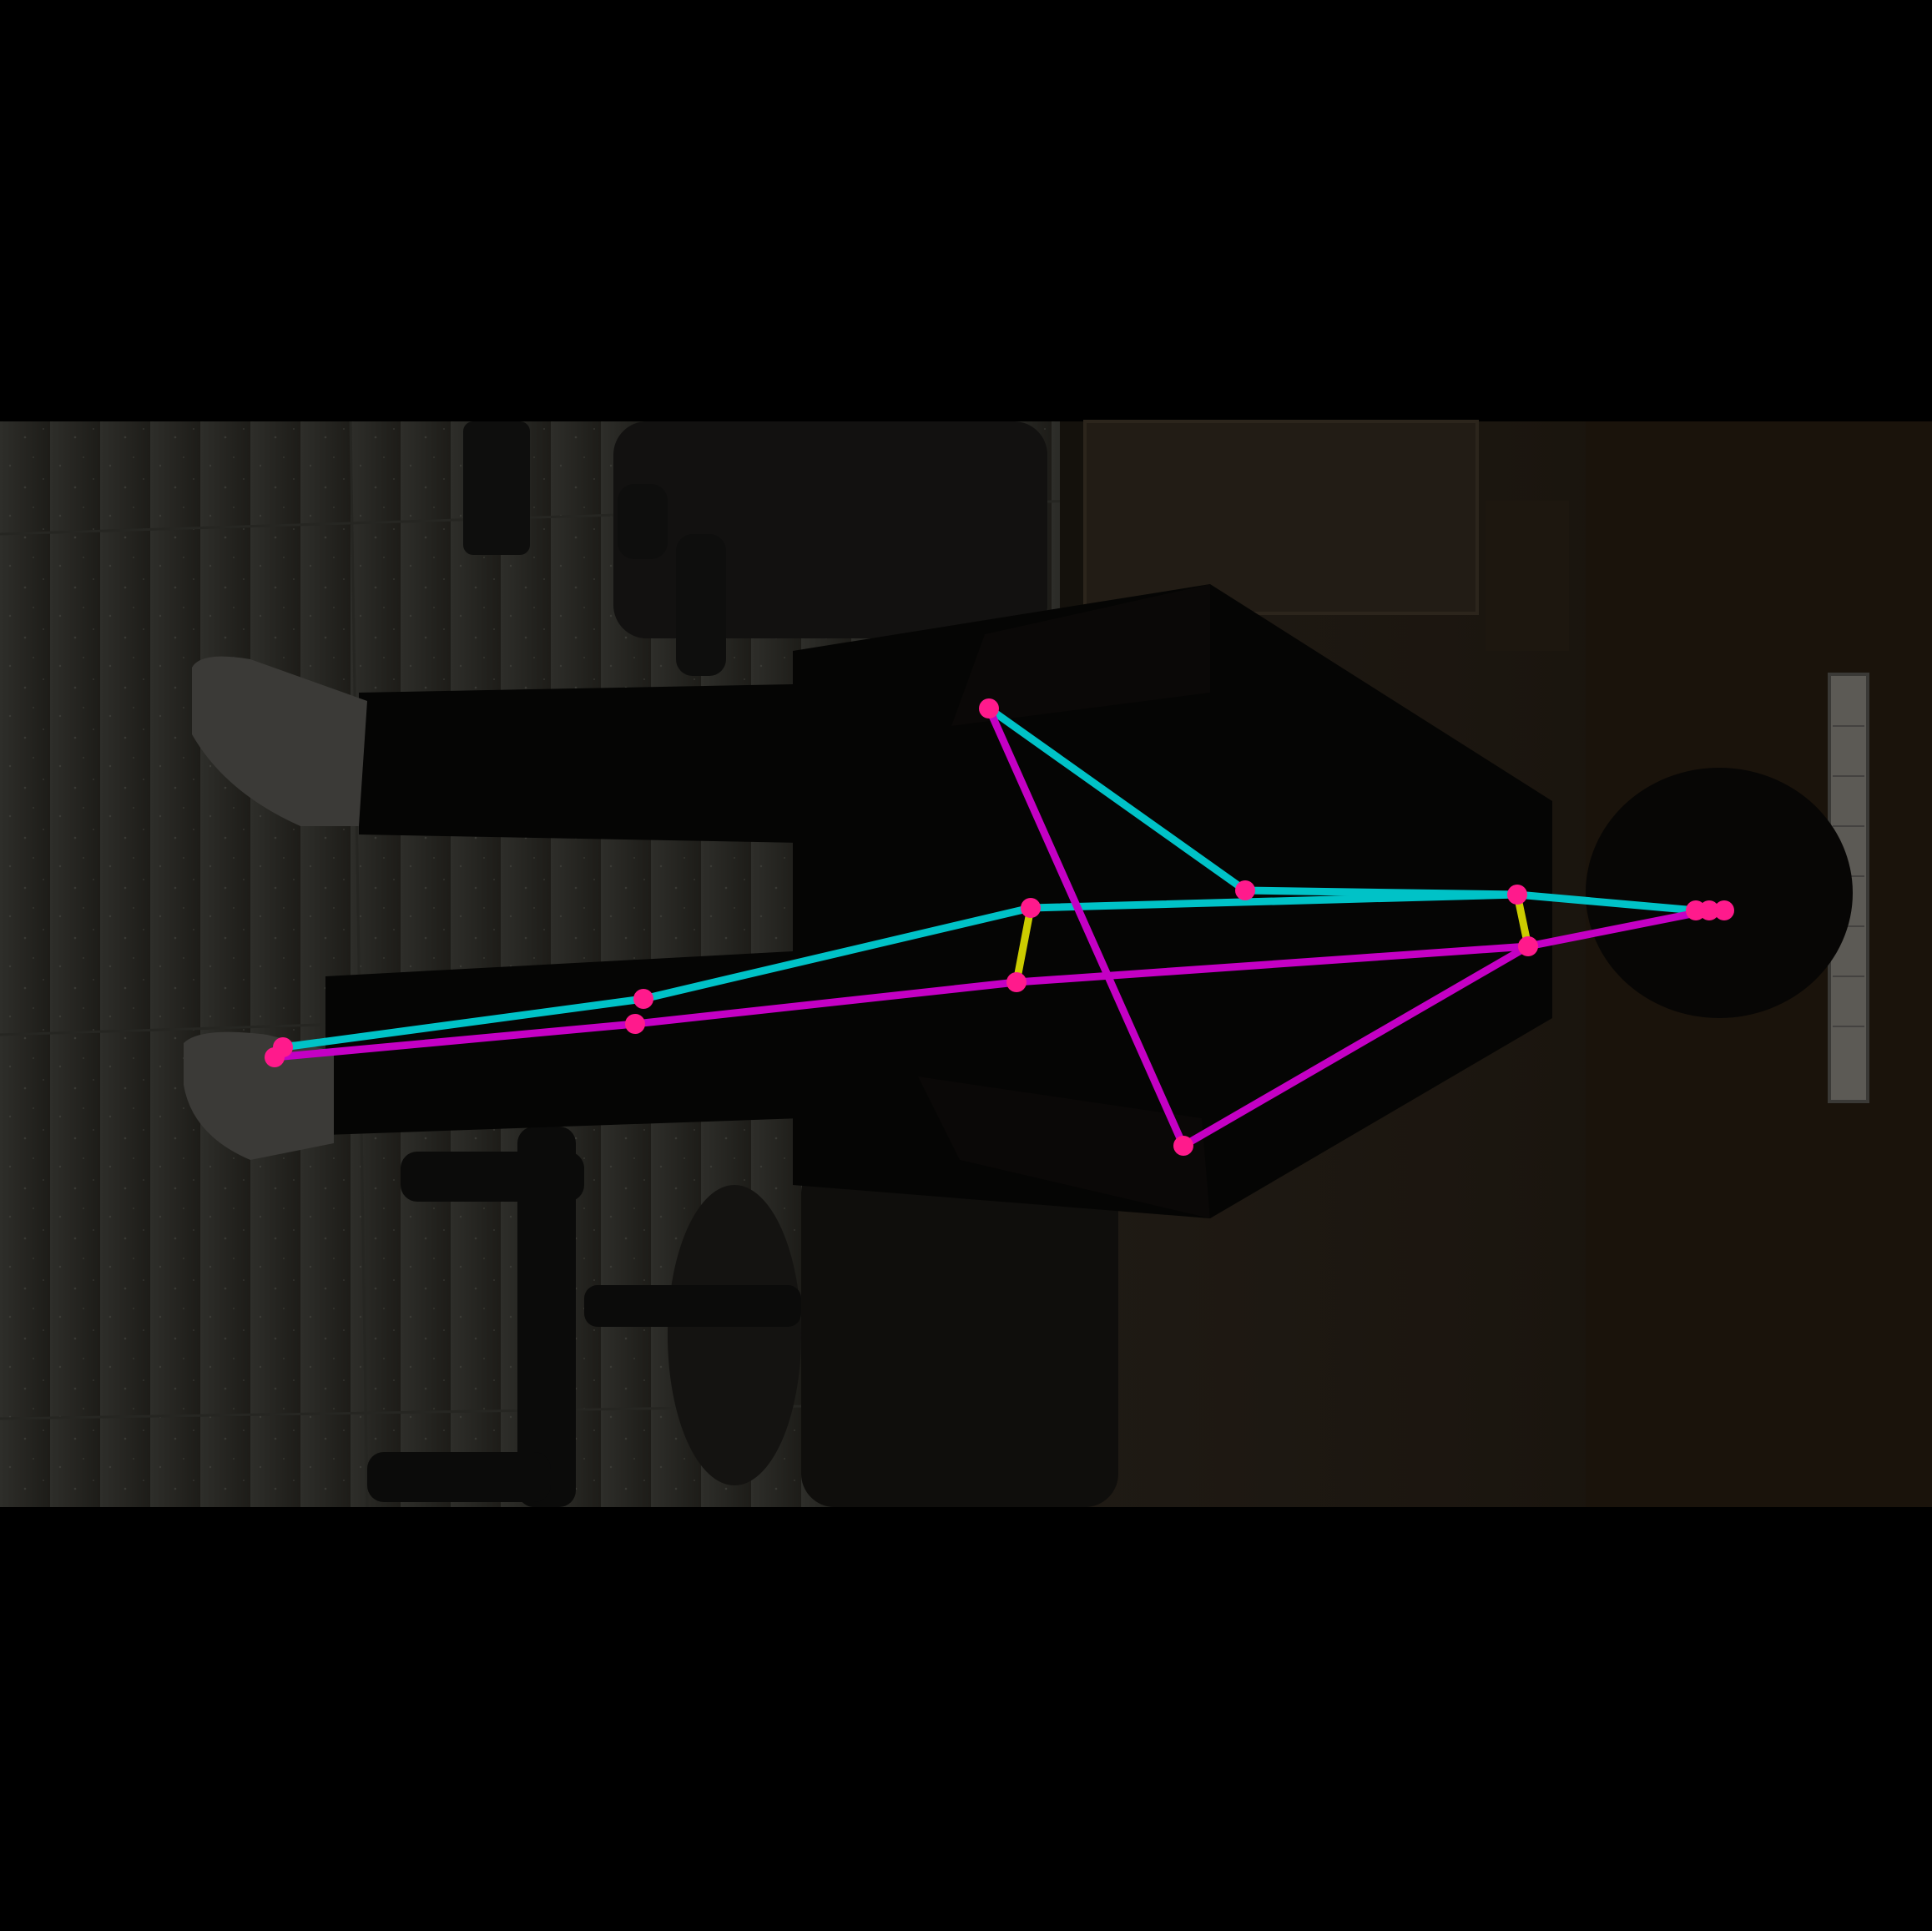 This screenshot has height=1931, width=1932. I want to click on limb-right-neck, so click(1607, 902).